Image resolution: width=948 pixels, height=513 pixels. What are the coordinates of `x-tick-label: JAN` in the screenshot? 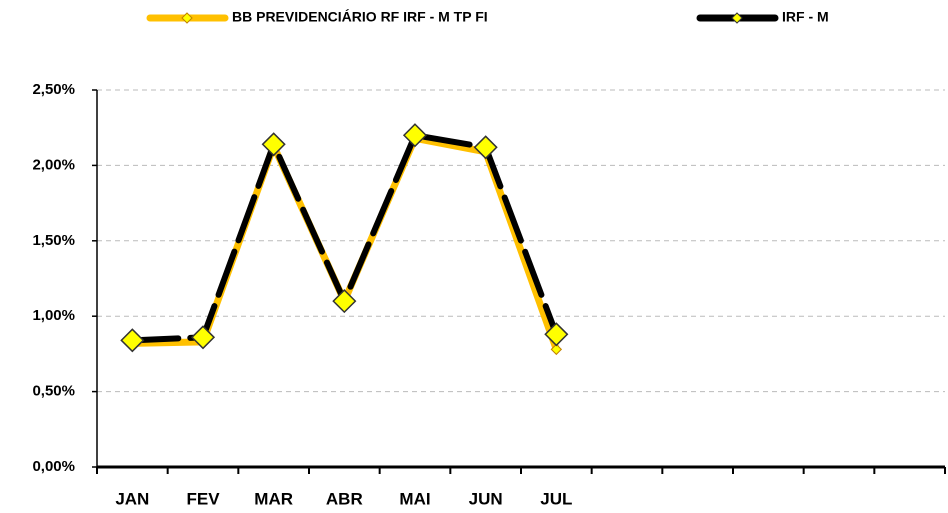 It's located at (132, 498).